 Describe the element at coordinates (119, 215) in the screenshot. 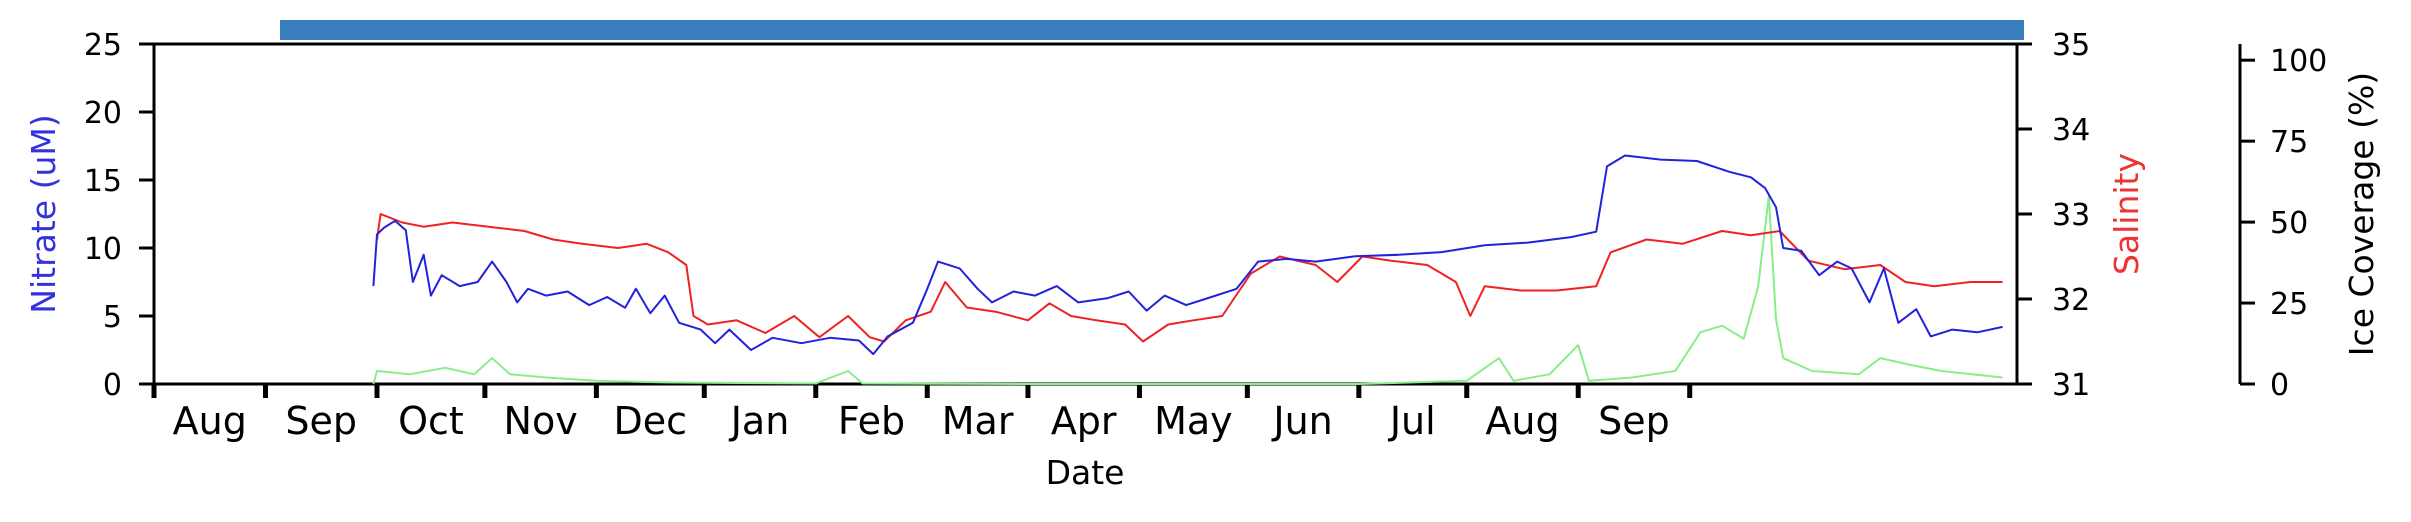

I see `left-axis: 0 5 10 15 20 25` at that location.